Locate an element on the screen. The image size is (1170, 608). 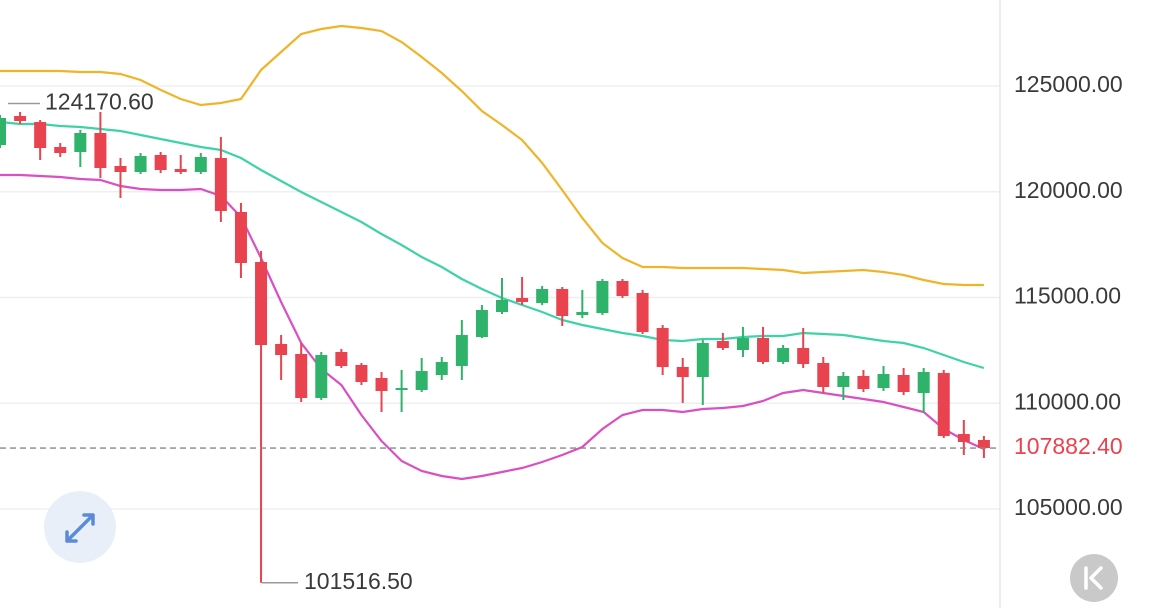
high-label: 124170.60 is located at coordinates (99, 102).